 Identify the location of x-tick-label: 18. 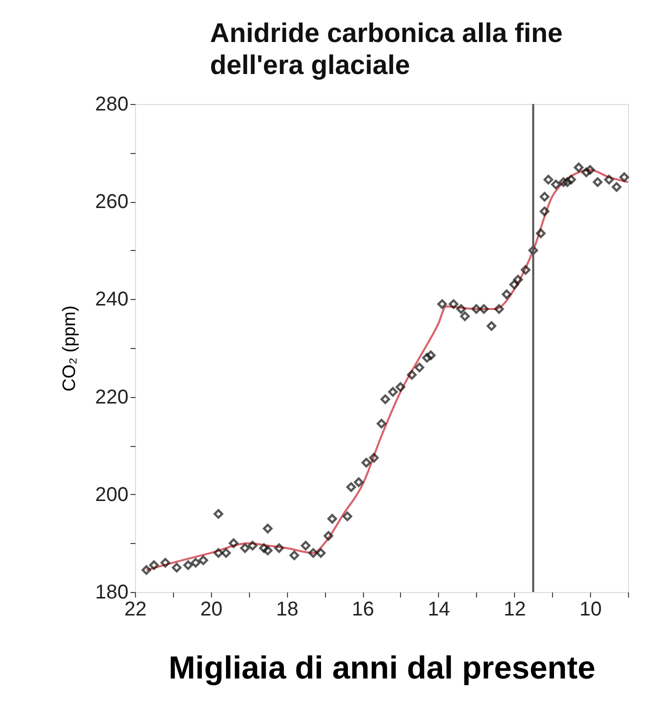
(287, 609).